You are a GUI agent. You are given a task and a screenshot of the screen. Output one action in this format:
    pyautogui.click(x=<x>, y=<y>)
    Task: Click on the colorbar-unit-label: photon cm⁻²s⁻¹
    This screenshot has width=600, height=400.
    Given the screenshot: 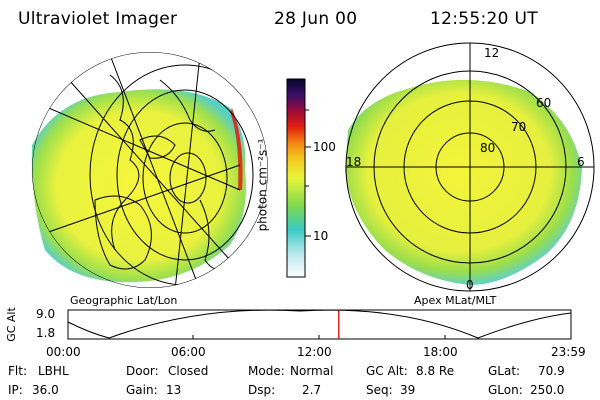 What is the action you would take?
    pyautogui.click(x=262, y=185)
    